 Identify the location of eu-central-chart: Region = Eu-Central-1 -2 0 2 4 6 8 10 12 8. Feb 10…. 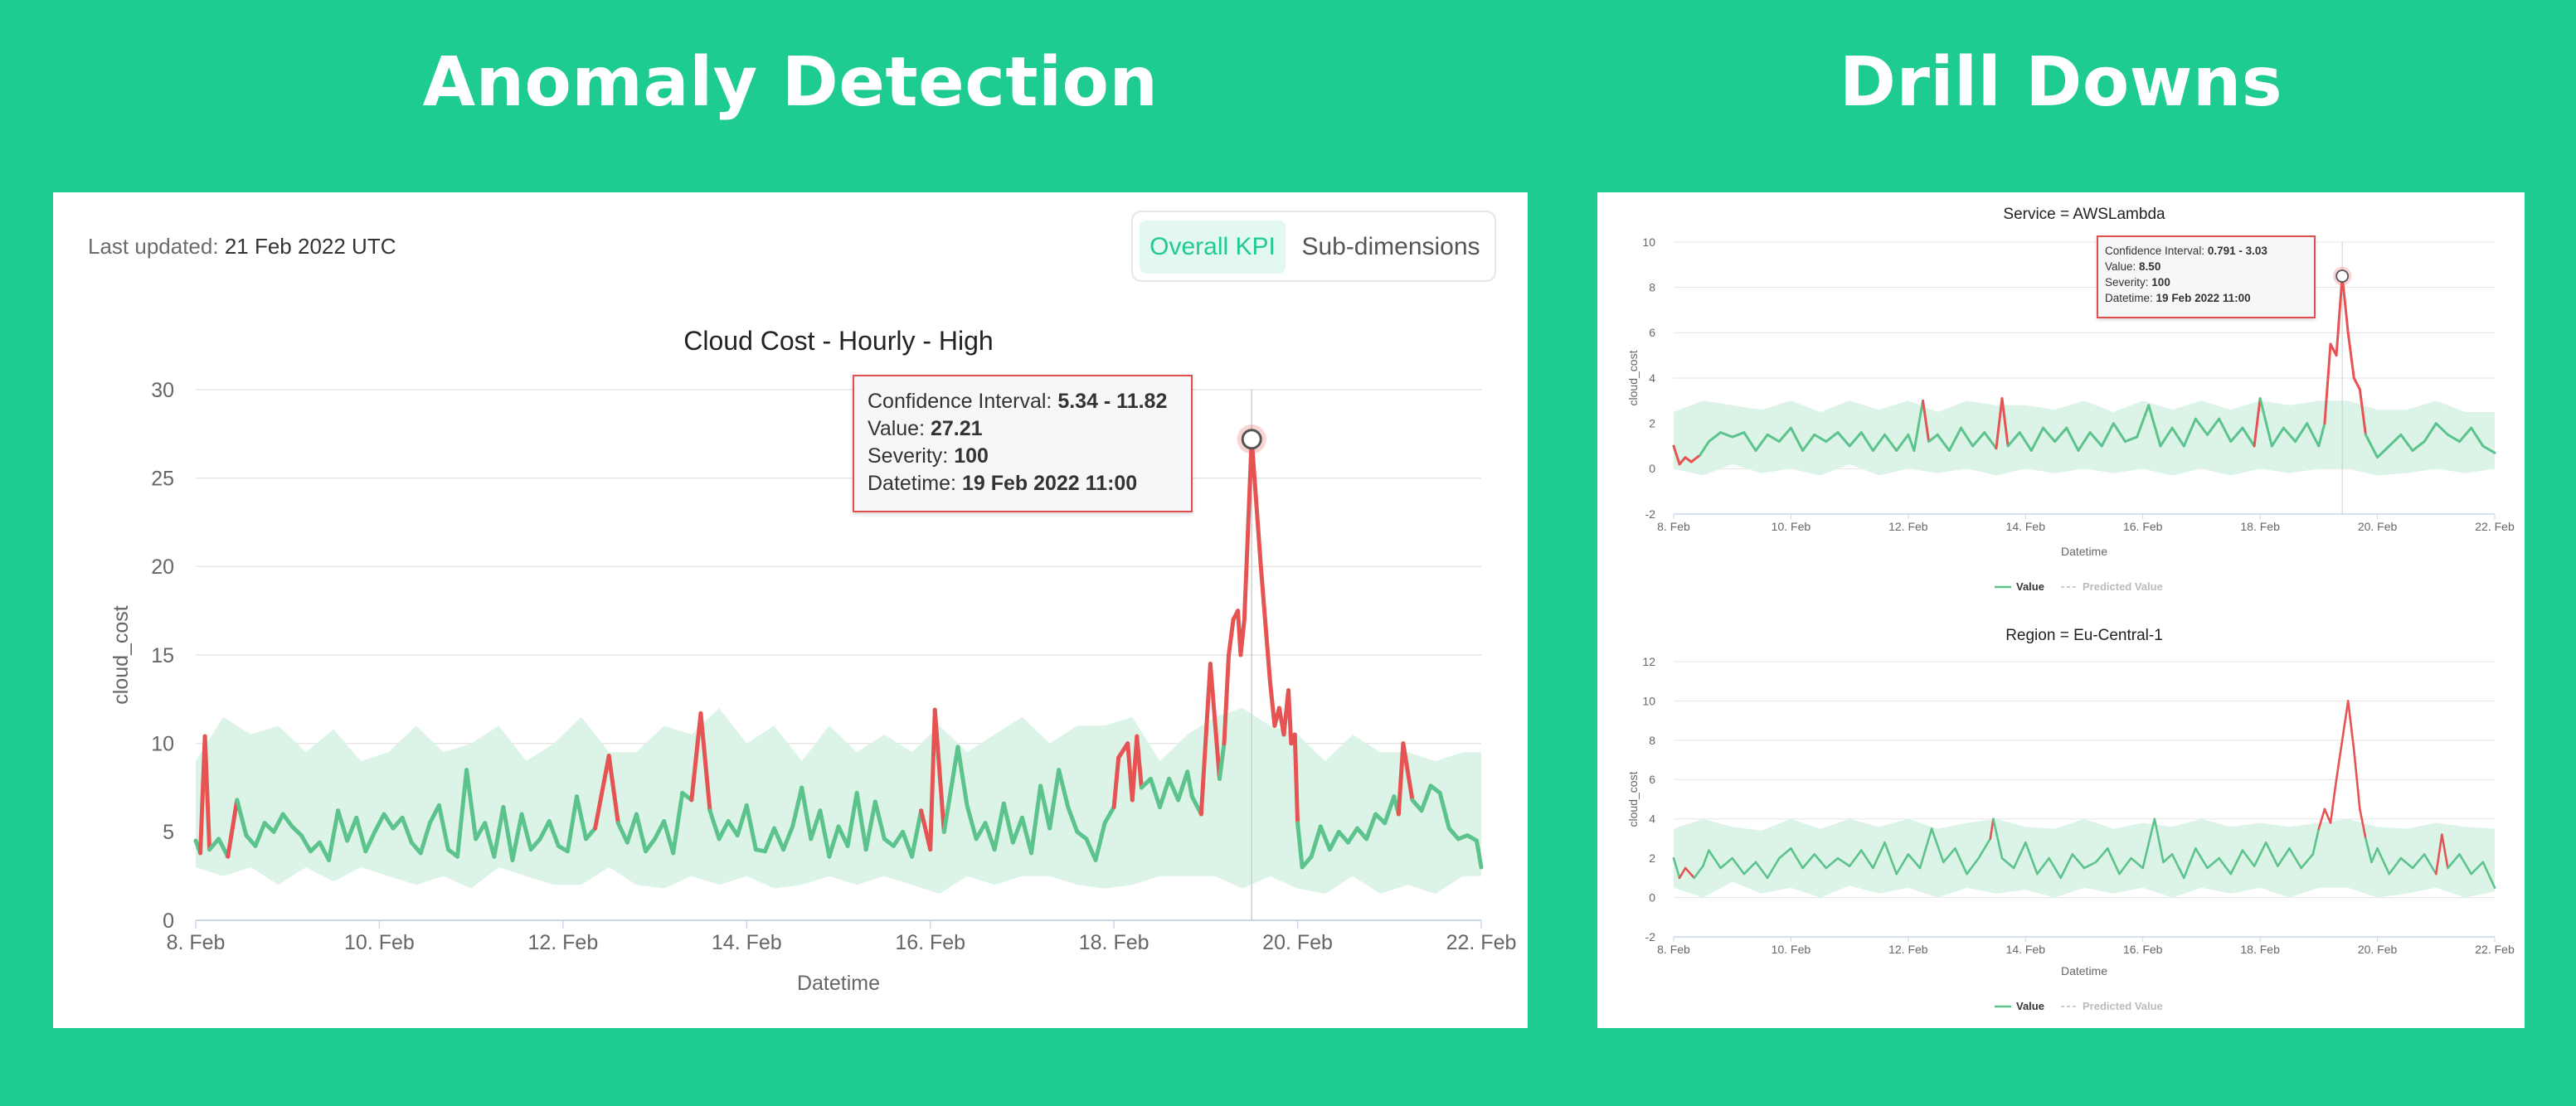
(2070, 819).